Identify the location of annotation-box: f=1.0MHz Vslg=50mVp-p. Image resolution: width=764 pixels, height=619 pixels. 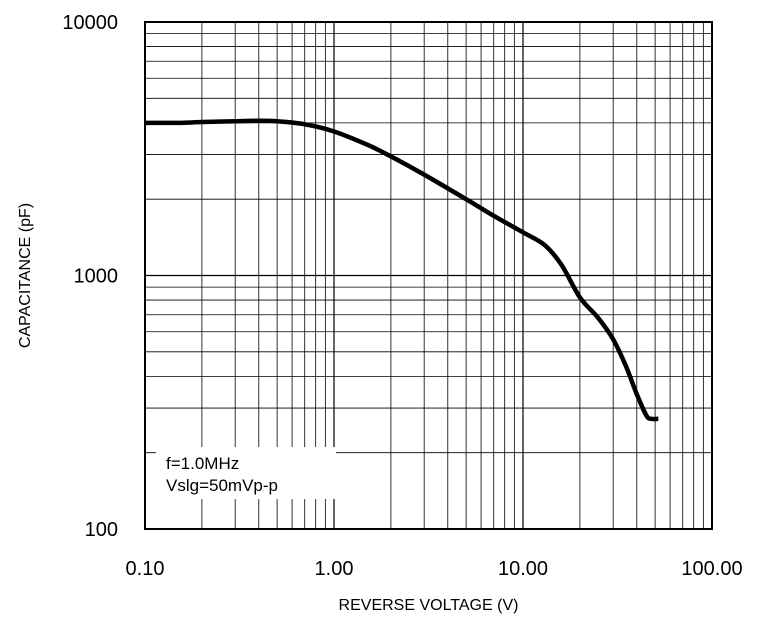
(246, 473).